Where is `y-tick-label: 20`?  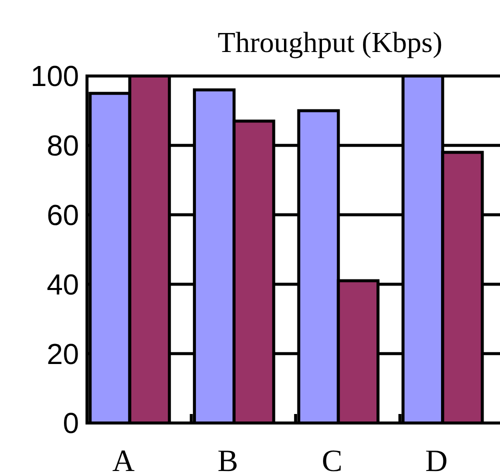 y-tick-label: 20 is located at coordinates (62, 354).